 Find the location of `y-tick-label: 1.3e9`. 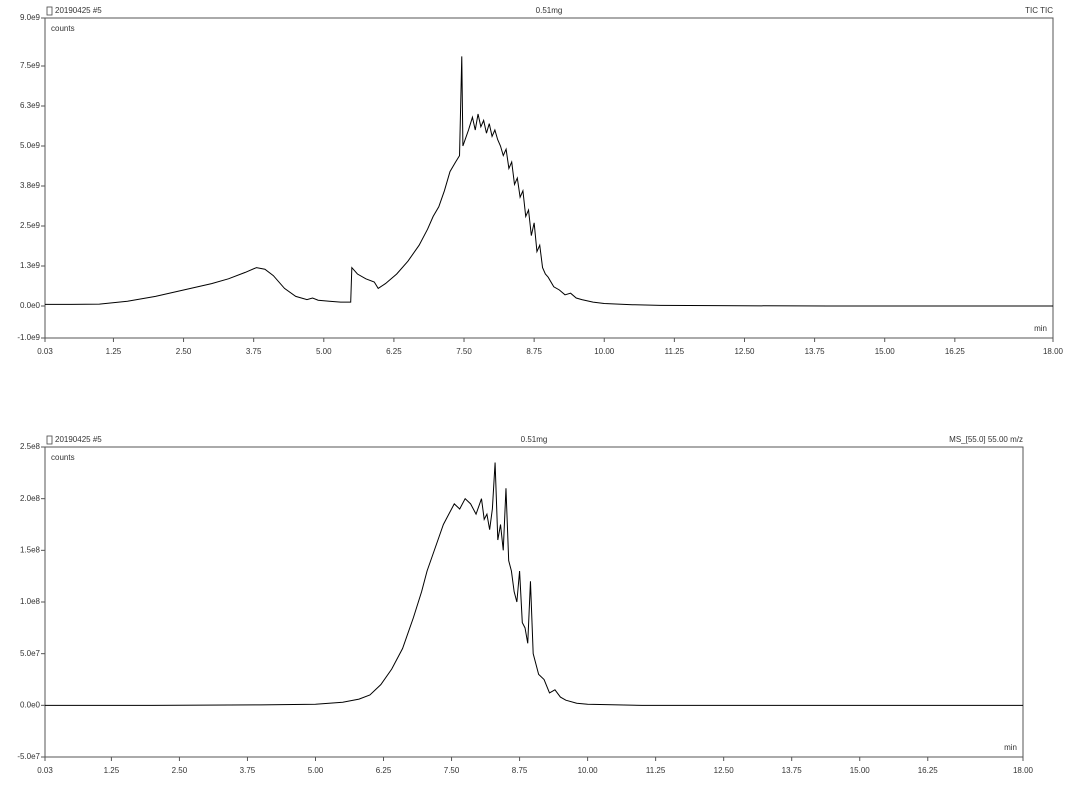

y-tick-label: 1.3e9 is located at coordinates (30, 265).